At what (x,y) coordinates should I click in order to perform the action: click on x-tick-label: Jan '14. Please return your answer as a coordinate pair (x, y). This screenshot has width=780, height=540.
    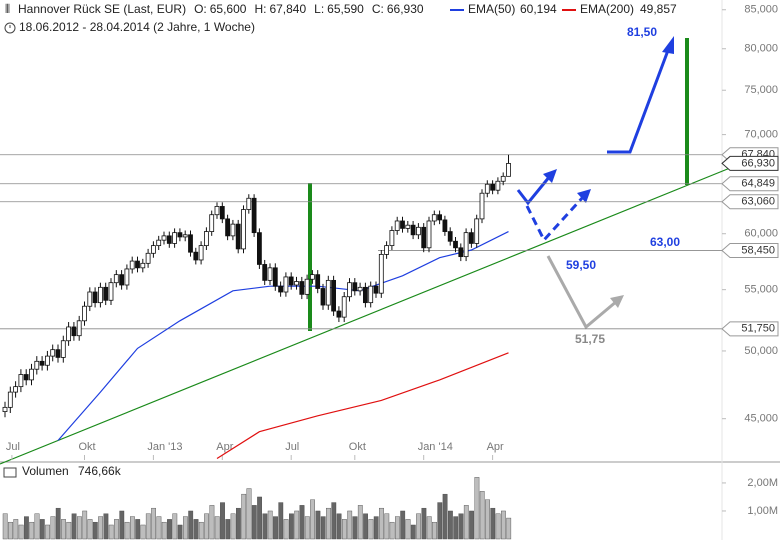
    Looking at the image, I should click on (435, 447).